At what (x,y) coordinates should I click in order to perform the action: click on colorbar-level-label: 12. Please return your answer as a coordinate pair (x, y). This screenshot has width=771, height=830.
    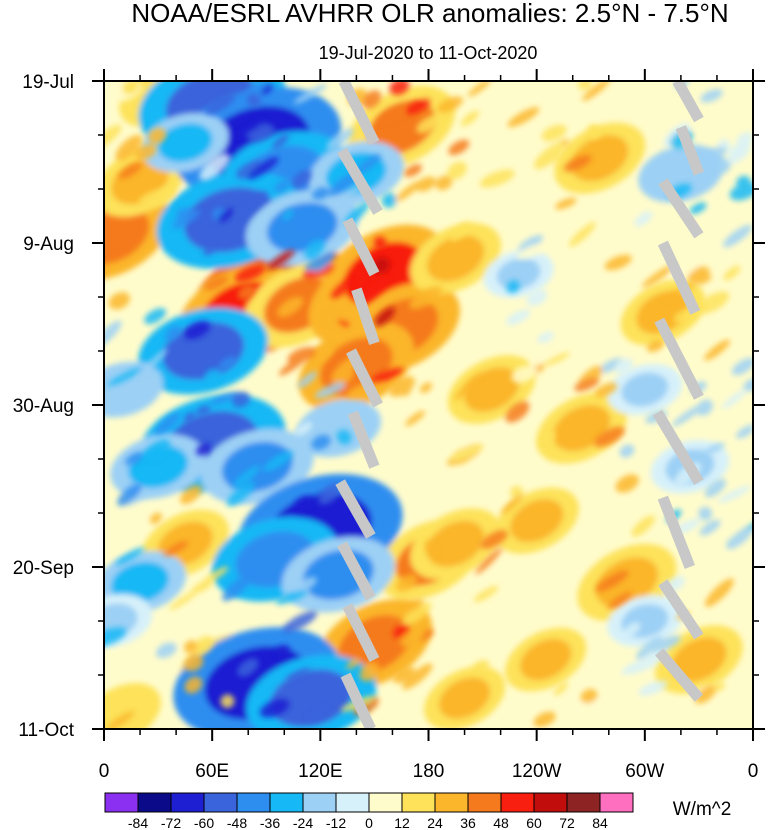
    Looking at the image, I should click on (402, 822).